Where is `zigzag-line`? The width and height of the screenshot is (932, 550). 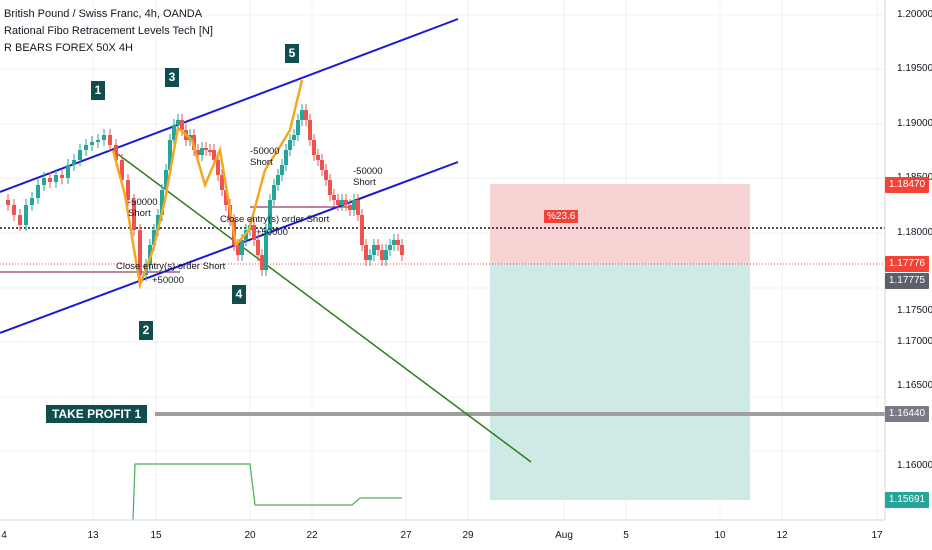
zigzag-line is located at coordinates (207, 184).